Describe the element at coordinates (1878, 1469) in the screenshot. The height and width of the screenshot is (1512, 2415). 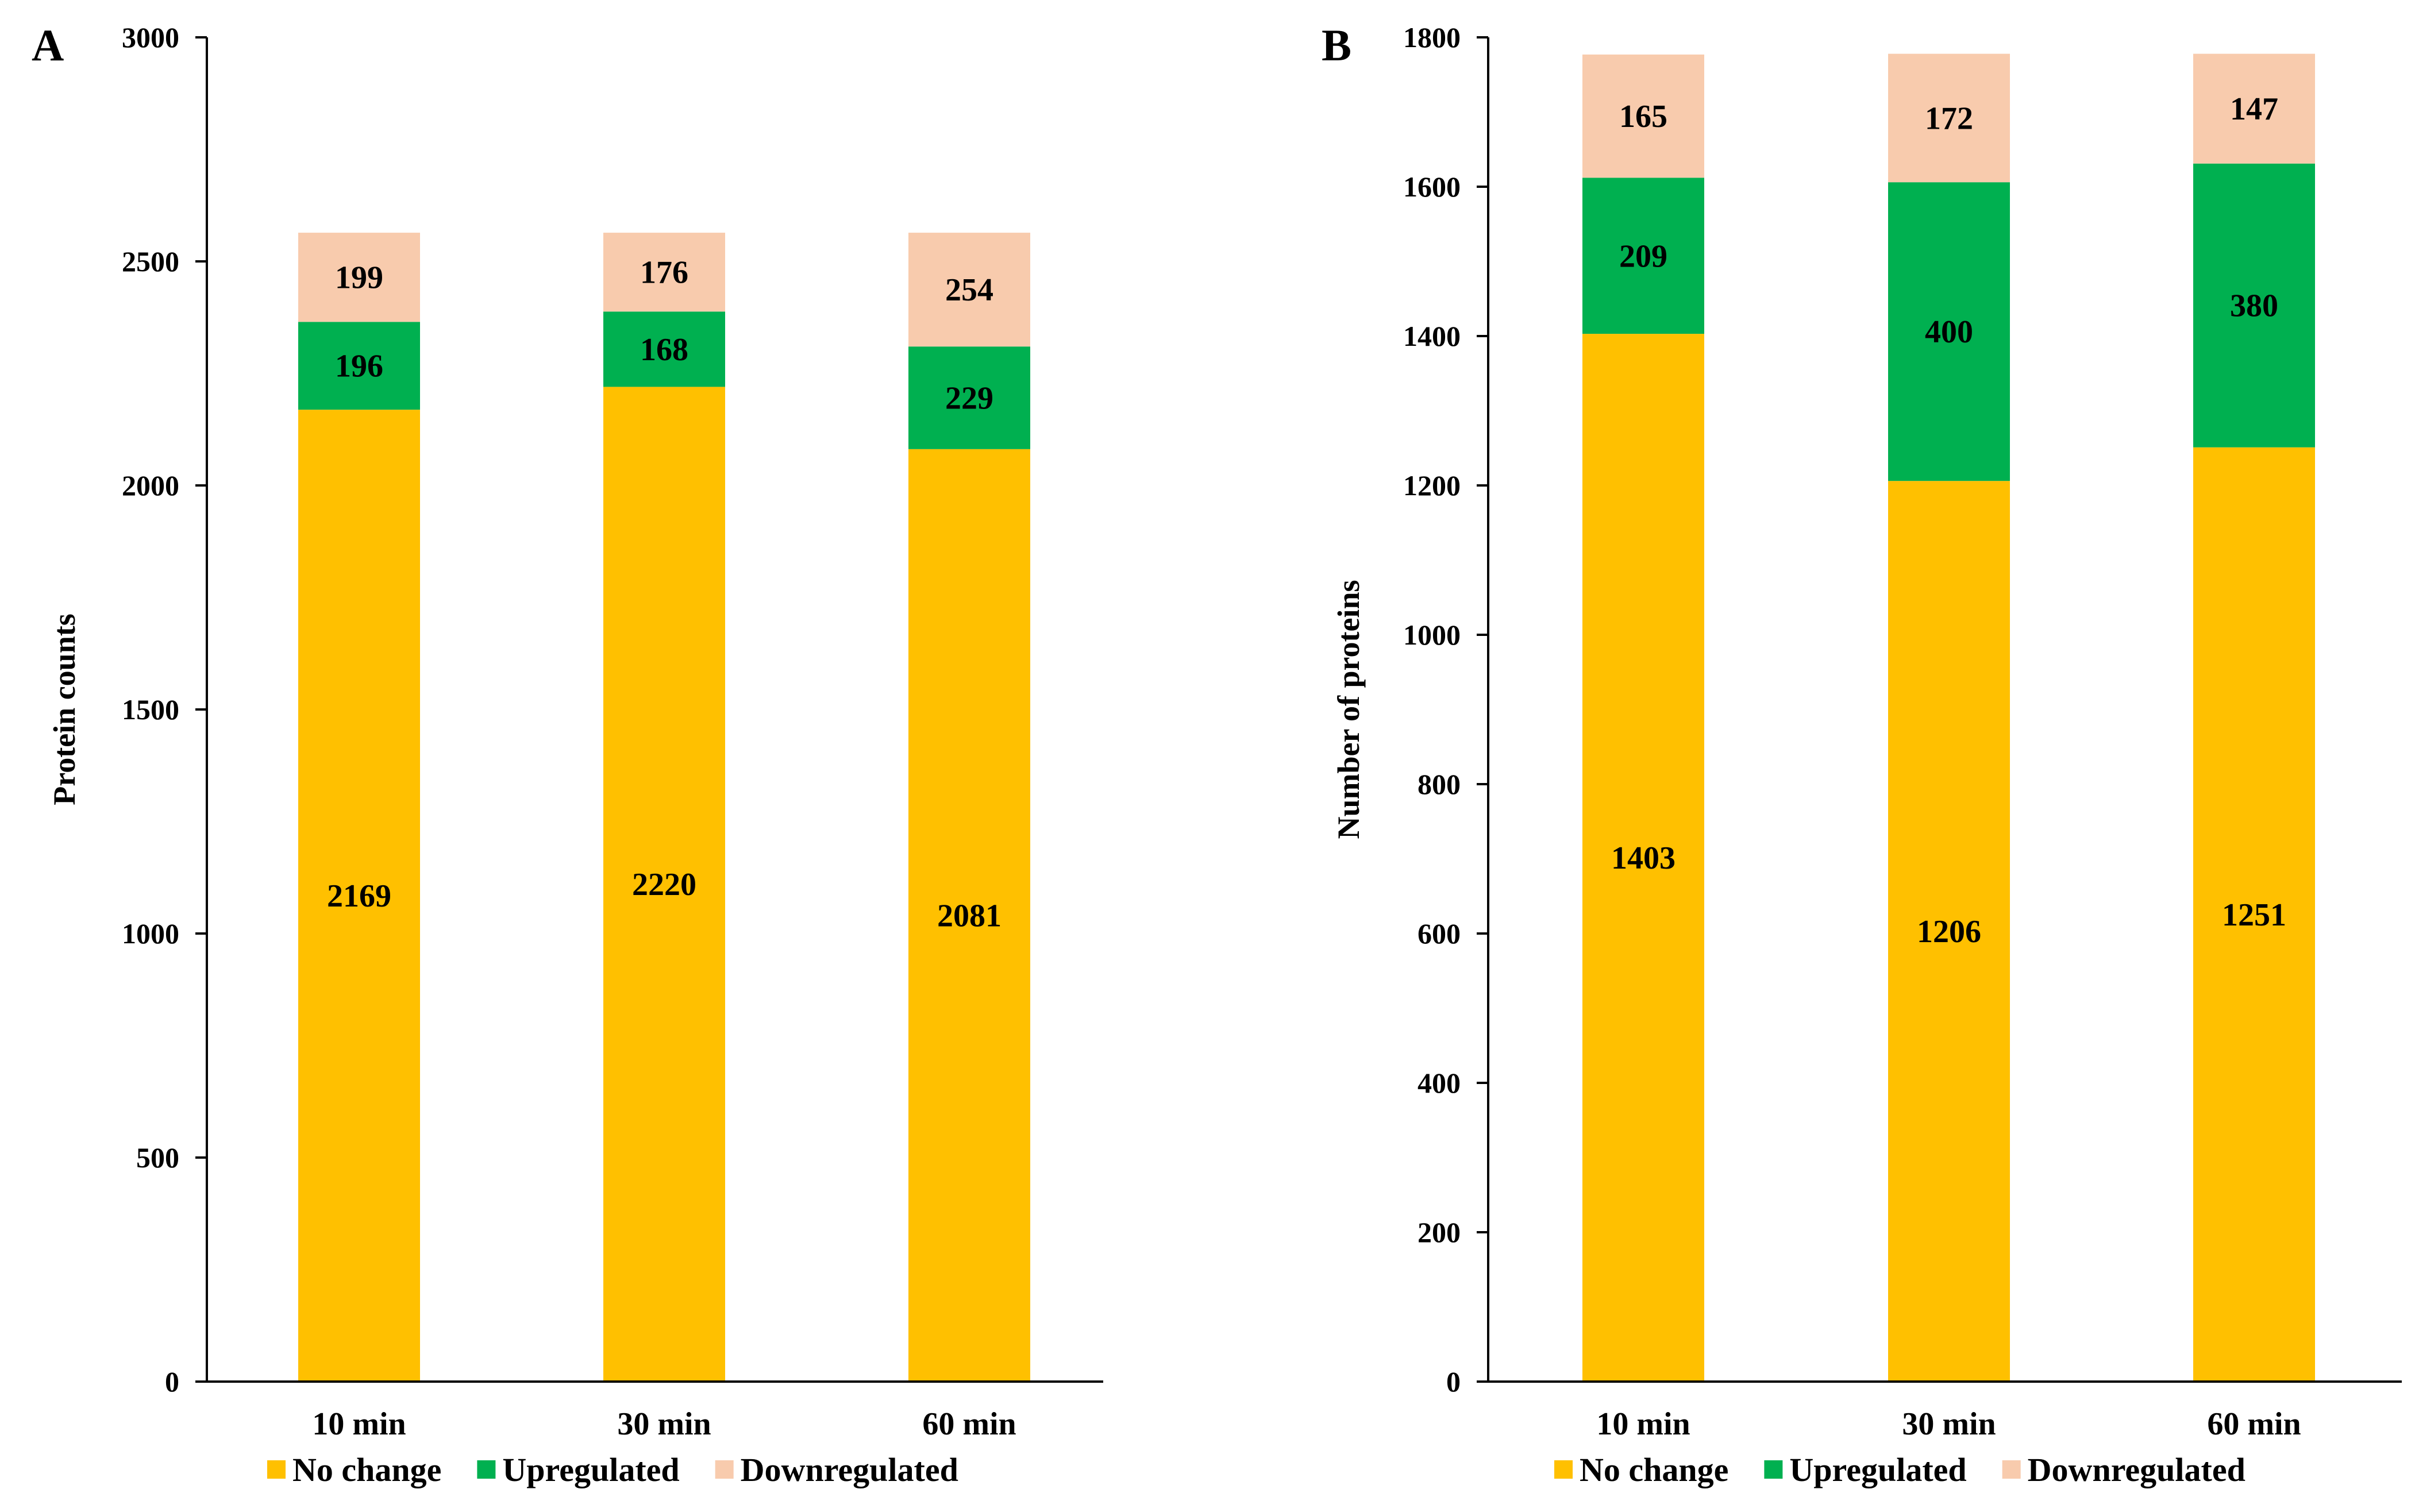
I see `legend-label-b-upregulated: Upregulated` at that location.